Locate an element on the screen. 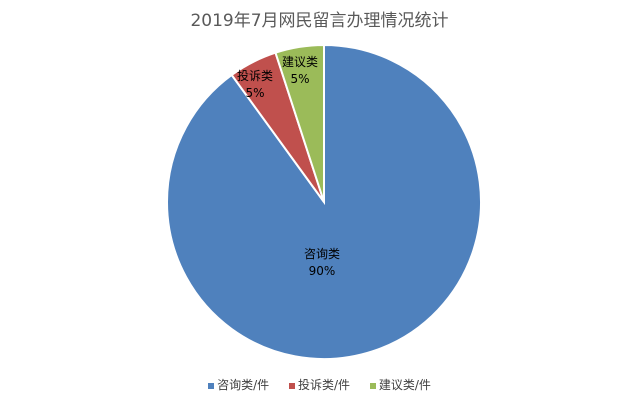 The height and width of the screenshot is (402, 639). legend-label: 投诉类/件 is located at coordinates (324, 385).